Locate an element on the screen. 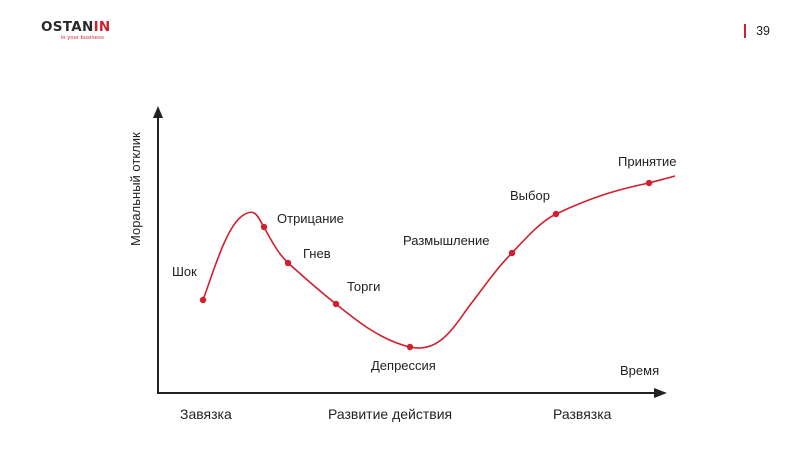 The height and width of the screenshot is (450, 800). stage-label-choice: Выбор is located at coordinates (530, 195).